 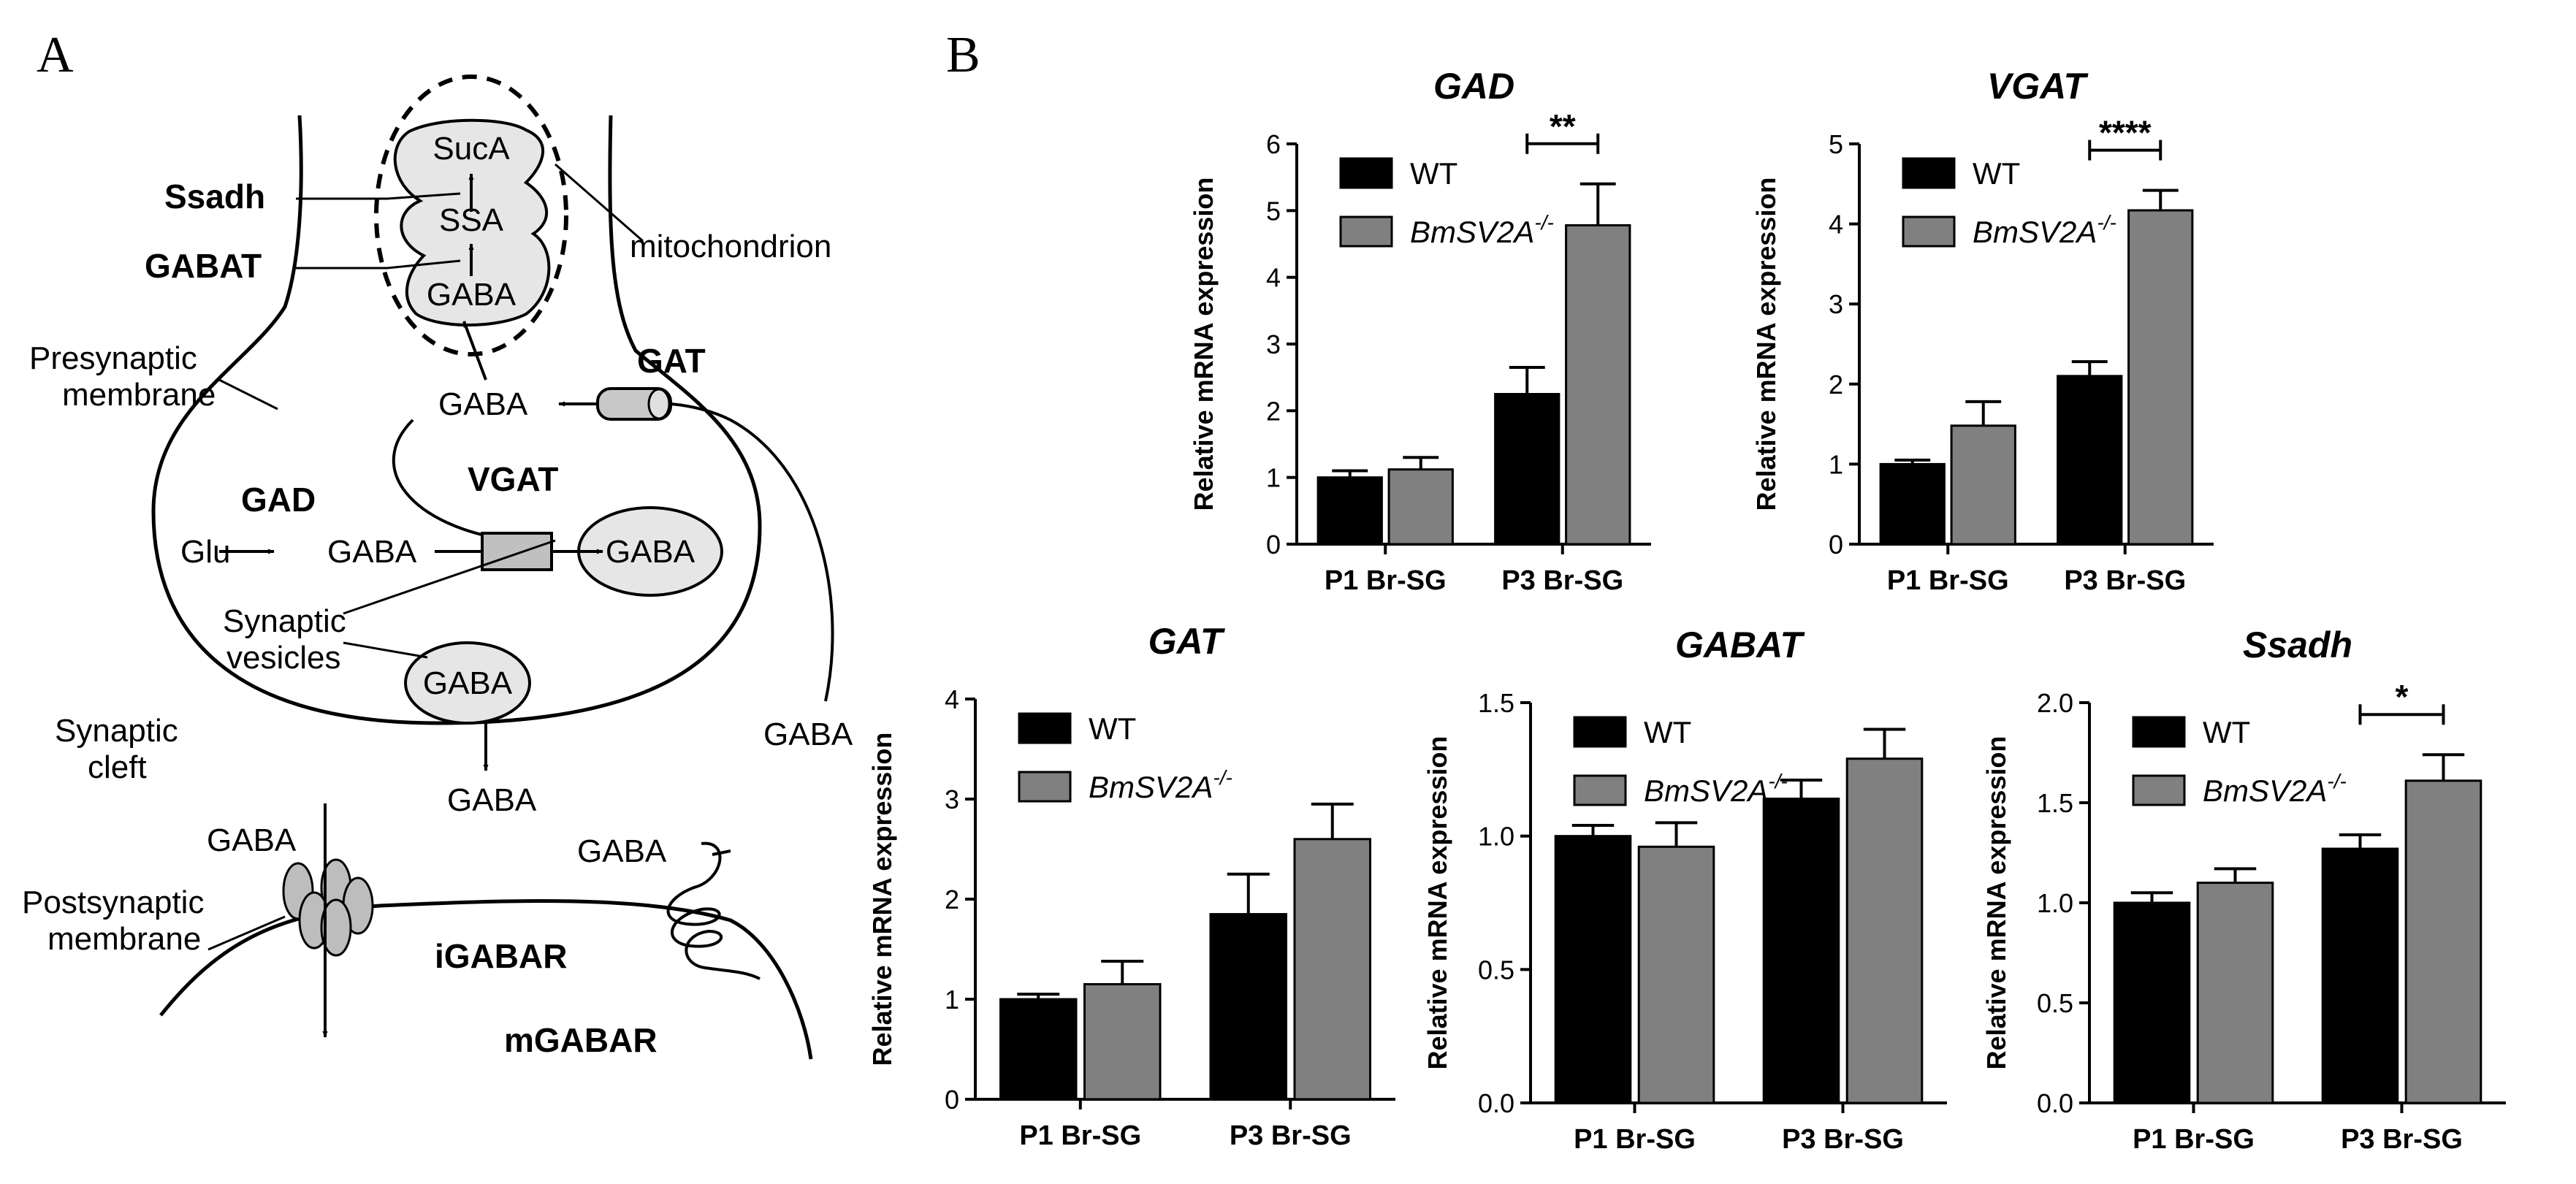 What do you see at coordinates (2055, 703) in the screenshot?
I see `y-tick-label: 2.0` at bounding box center [2055, 703].